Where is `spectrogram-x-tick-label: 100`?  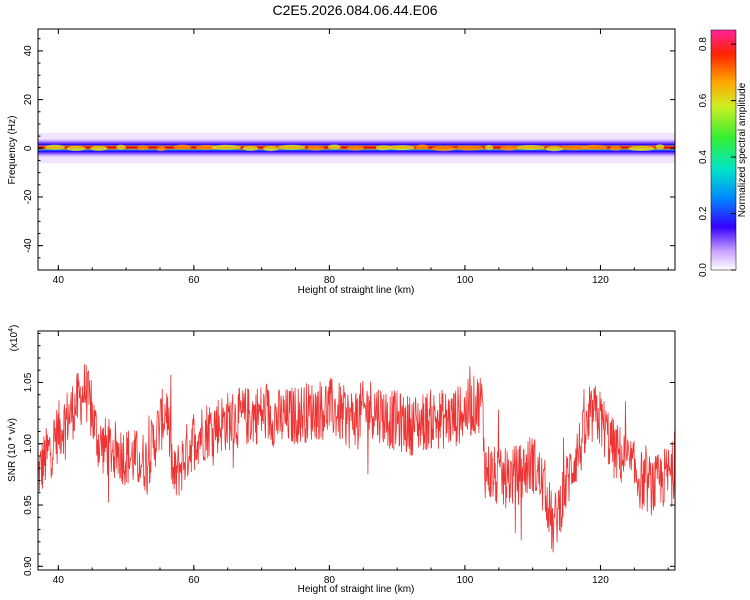 spectrogram-x-tick-label: 100 is located at coordinates (465, 280).